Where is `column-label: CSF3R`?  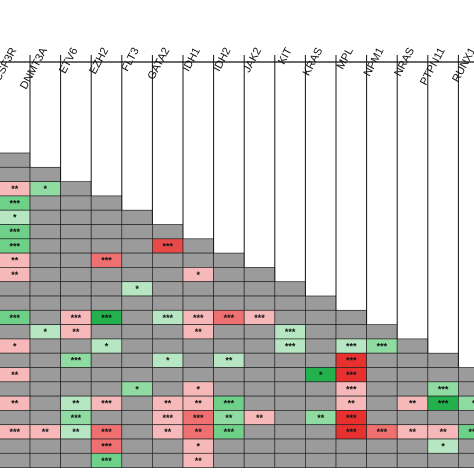
column-label: CSF3R is located at coordinates (9, 65).